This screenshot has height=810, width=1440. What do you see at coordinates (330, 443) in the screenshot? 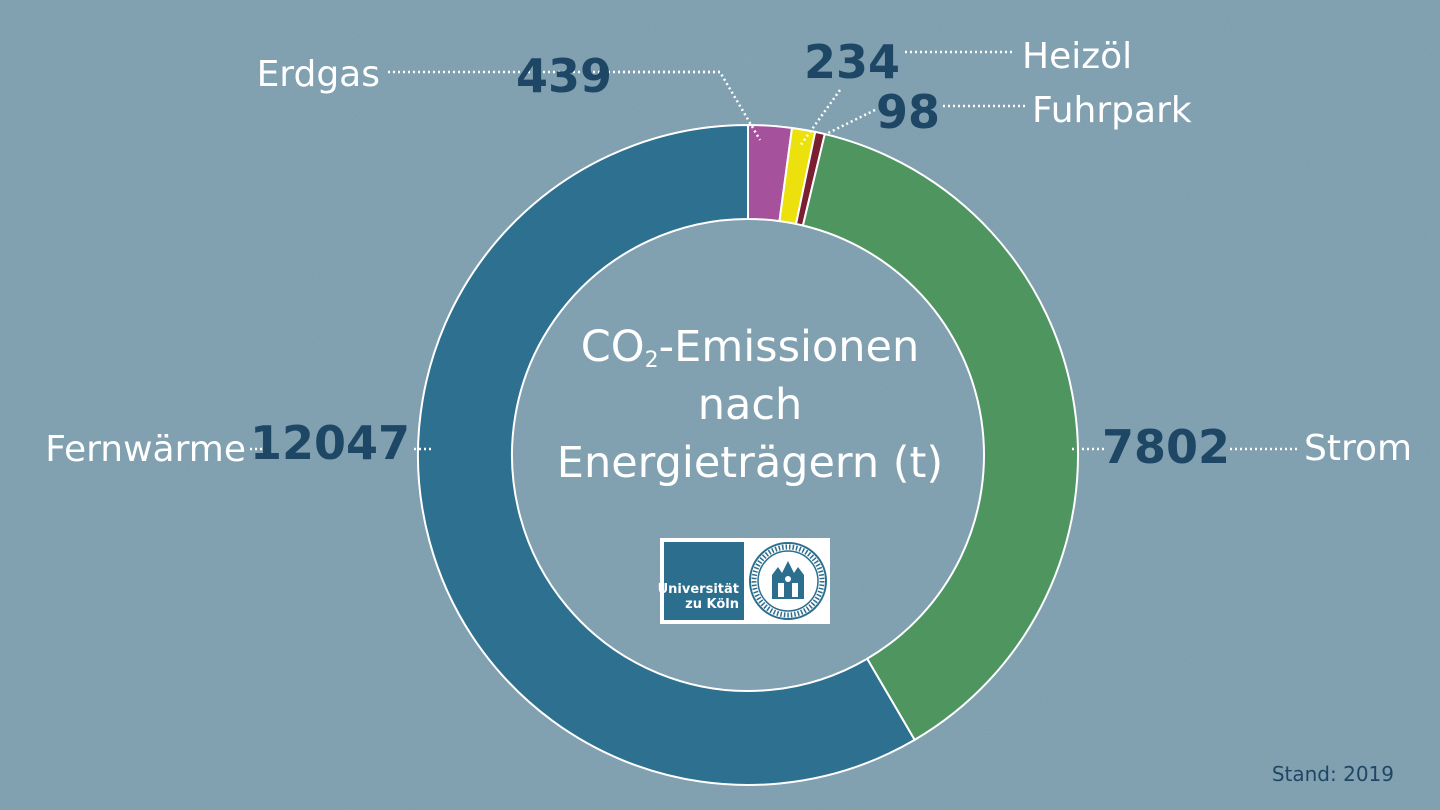
I see `value-fernwaerme: 12047` at bounding box center [330, 443].